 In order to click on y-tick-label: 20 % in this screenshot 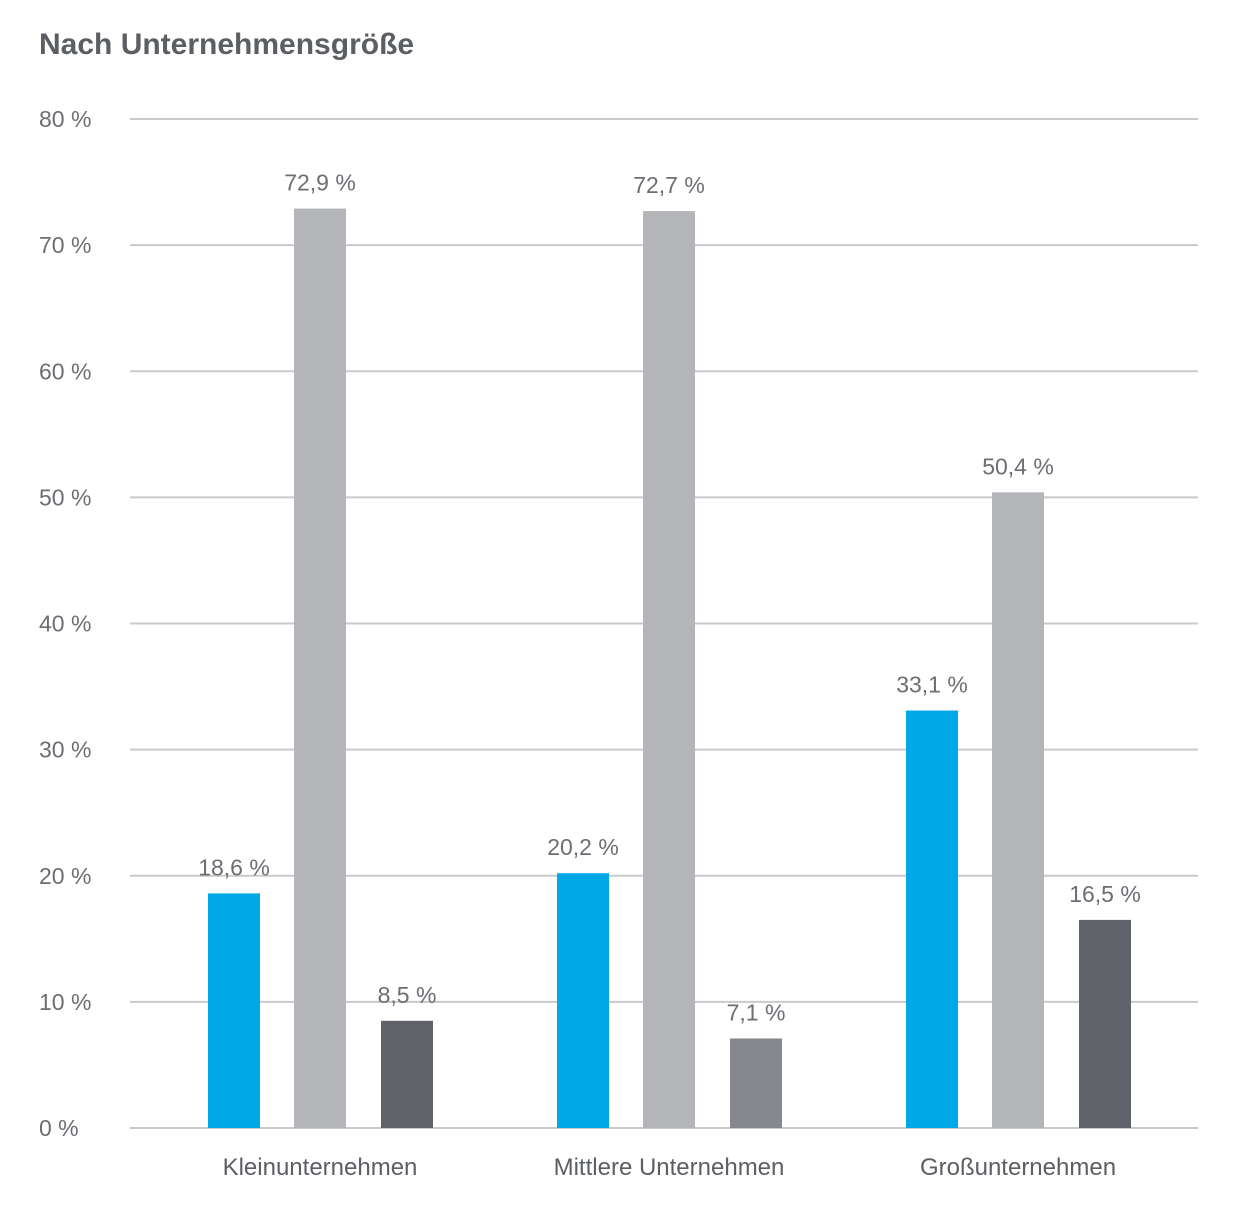, I will do `click(65, 876)`.